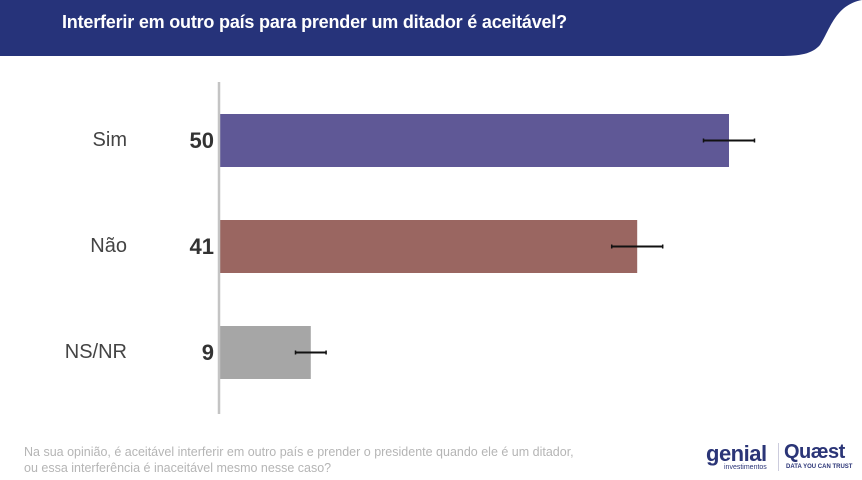 This screenshot has width=862, height=480. I want to click on logo-divider, so click(778, 457).